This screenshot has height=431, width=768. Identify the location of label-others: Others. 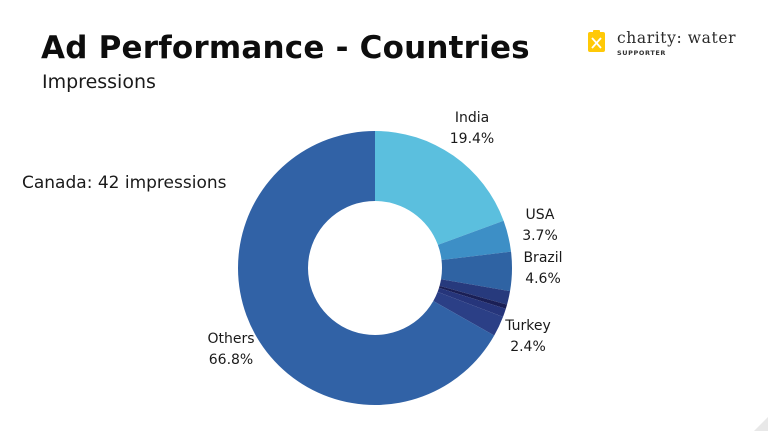
(230, 339).